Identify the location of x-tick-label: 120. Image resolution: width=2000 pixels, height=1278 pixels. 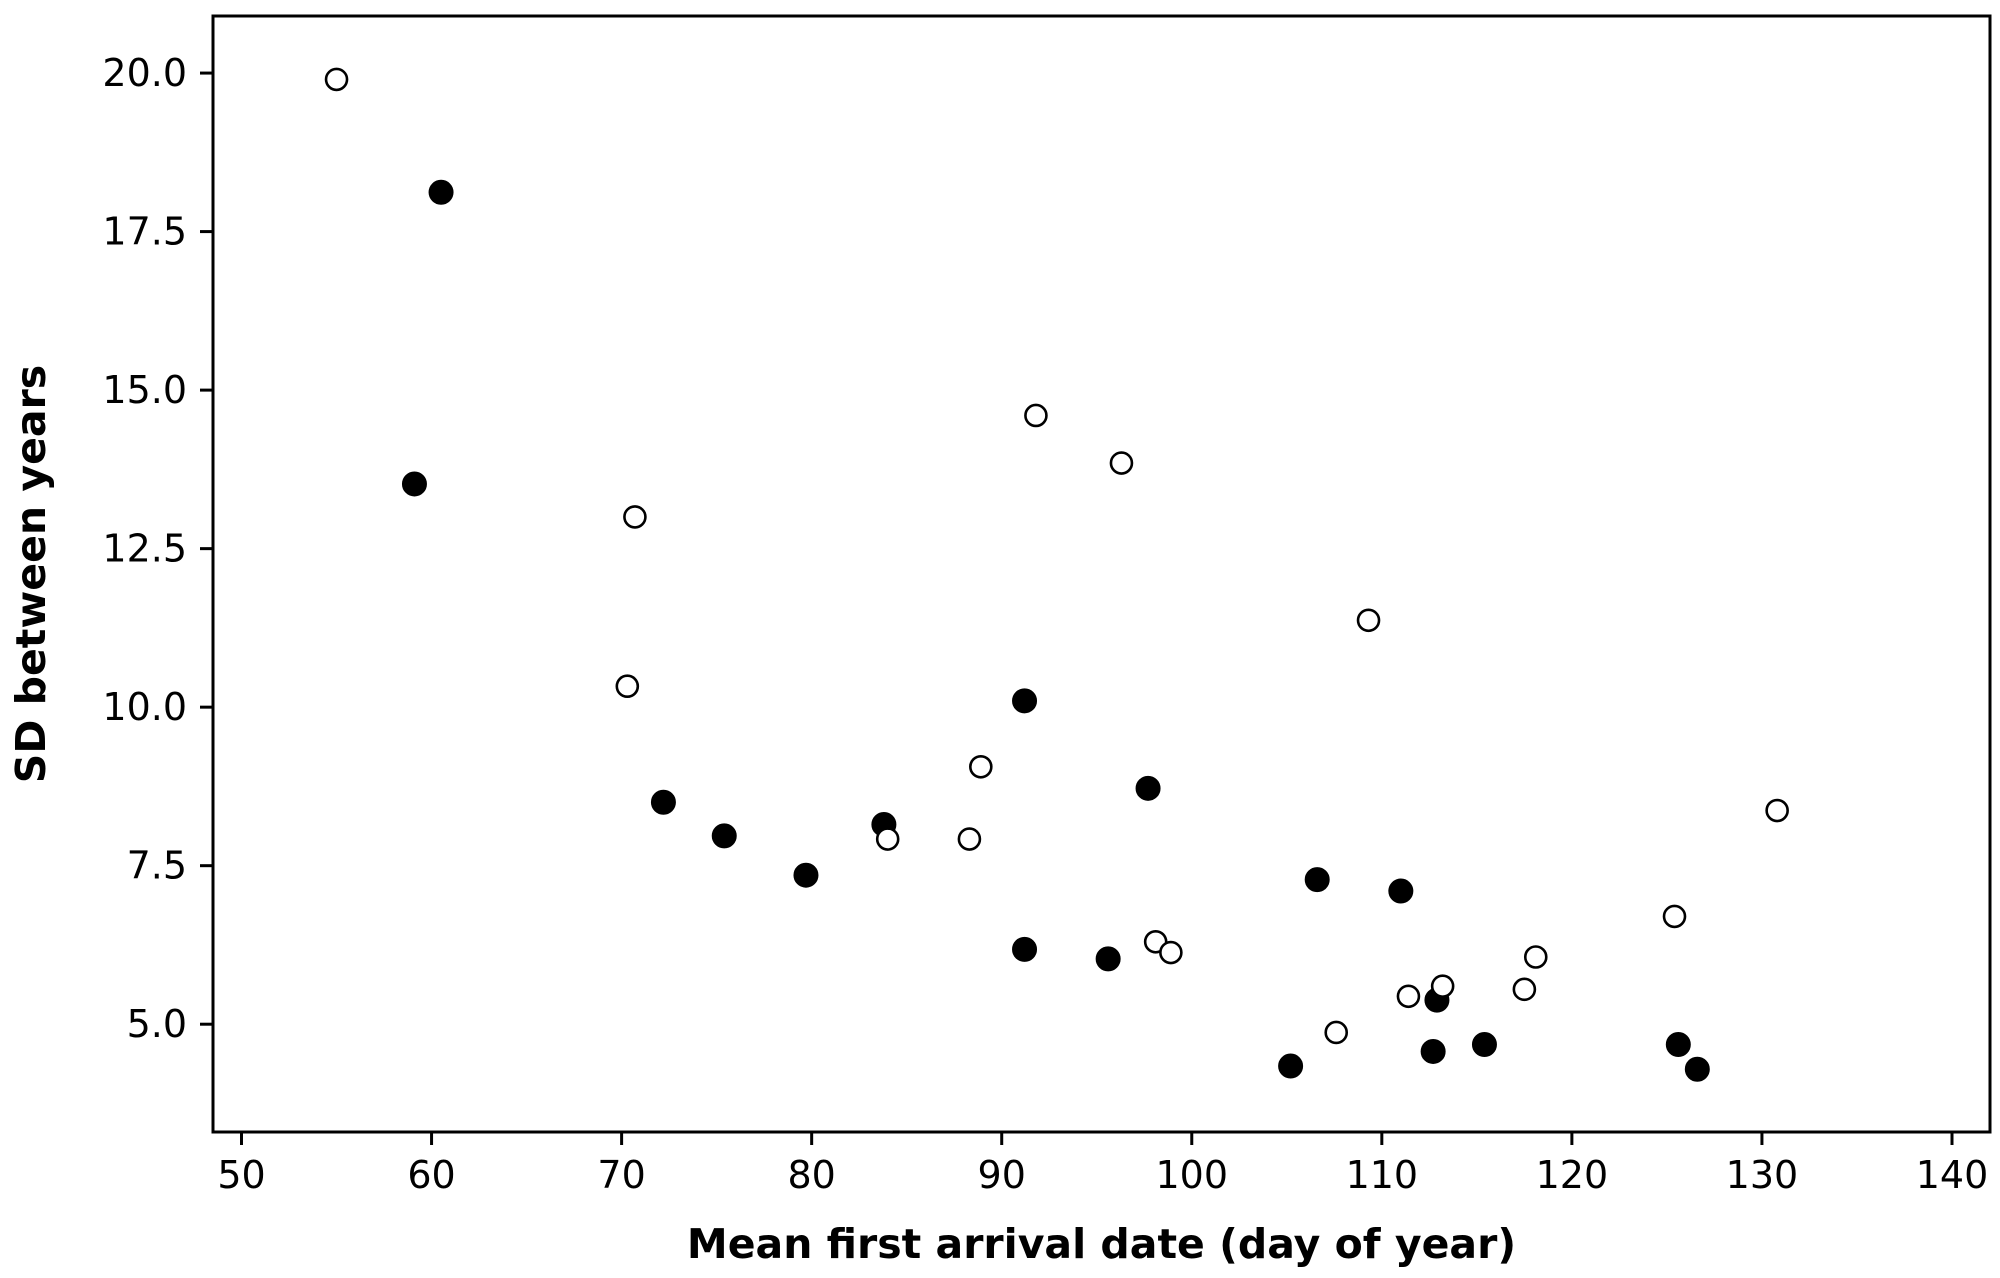
(1572, 1175).